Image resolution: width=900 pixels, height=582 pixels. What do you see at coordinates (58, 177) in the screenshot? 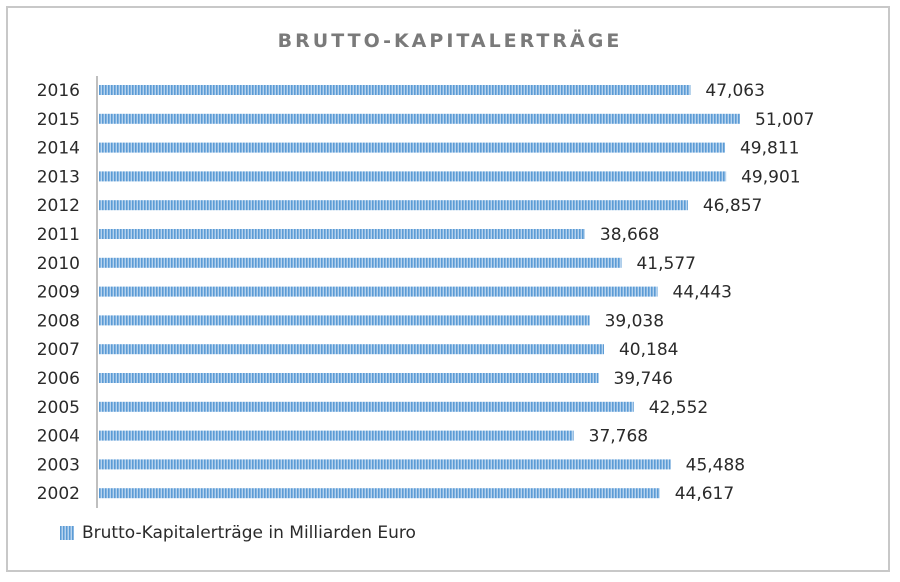
I see `y-tick-label: 2013` at bounding box center [58, 177].